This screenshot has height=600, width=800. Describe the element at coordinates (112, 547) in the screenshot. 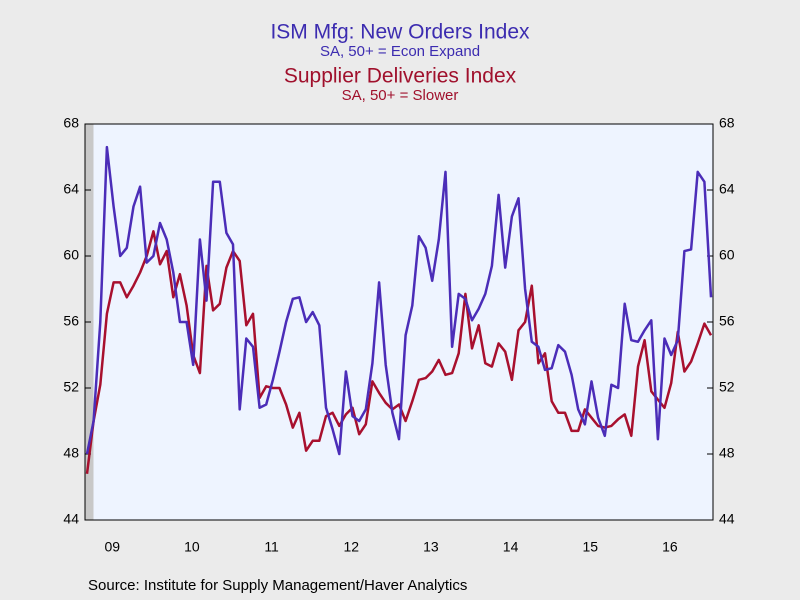

I see `x-tick-label: 09` at that location.